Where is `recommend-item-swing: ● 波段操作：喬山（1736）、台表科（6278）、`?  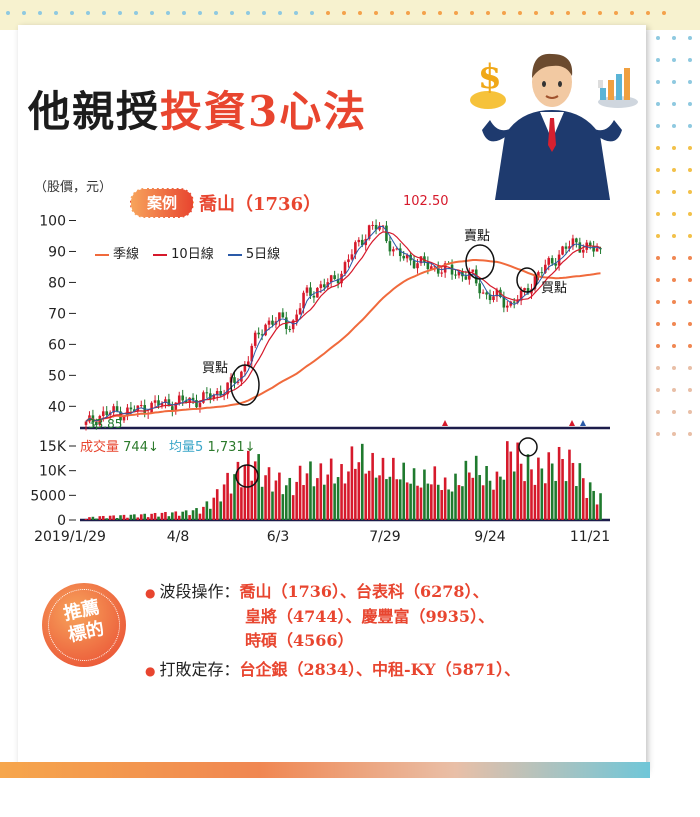
recommend-item-swing: ● 波段操作：喬山（1736）、台表科（6278）、 is located at coordinates (317, 591).